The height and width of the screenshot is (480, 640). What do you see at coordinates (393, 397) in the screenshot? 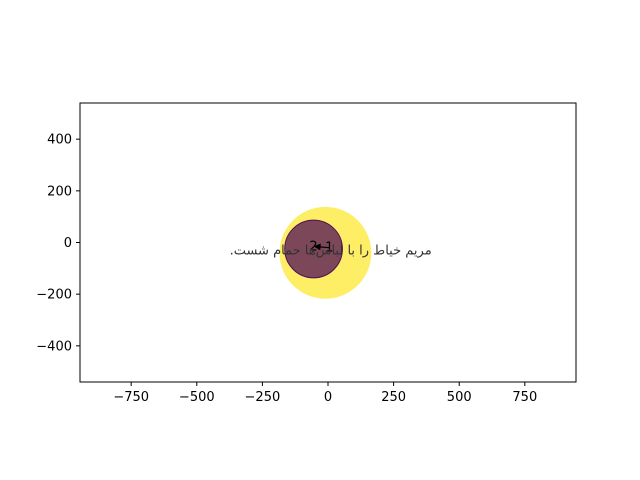
I see `x-tick-label: 250` at bounding box center [393, 397].